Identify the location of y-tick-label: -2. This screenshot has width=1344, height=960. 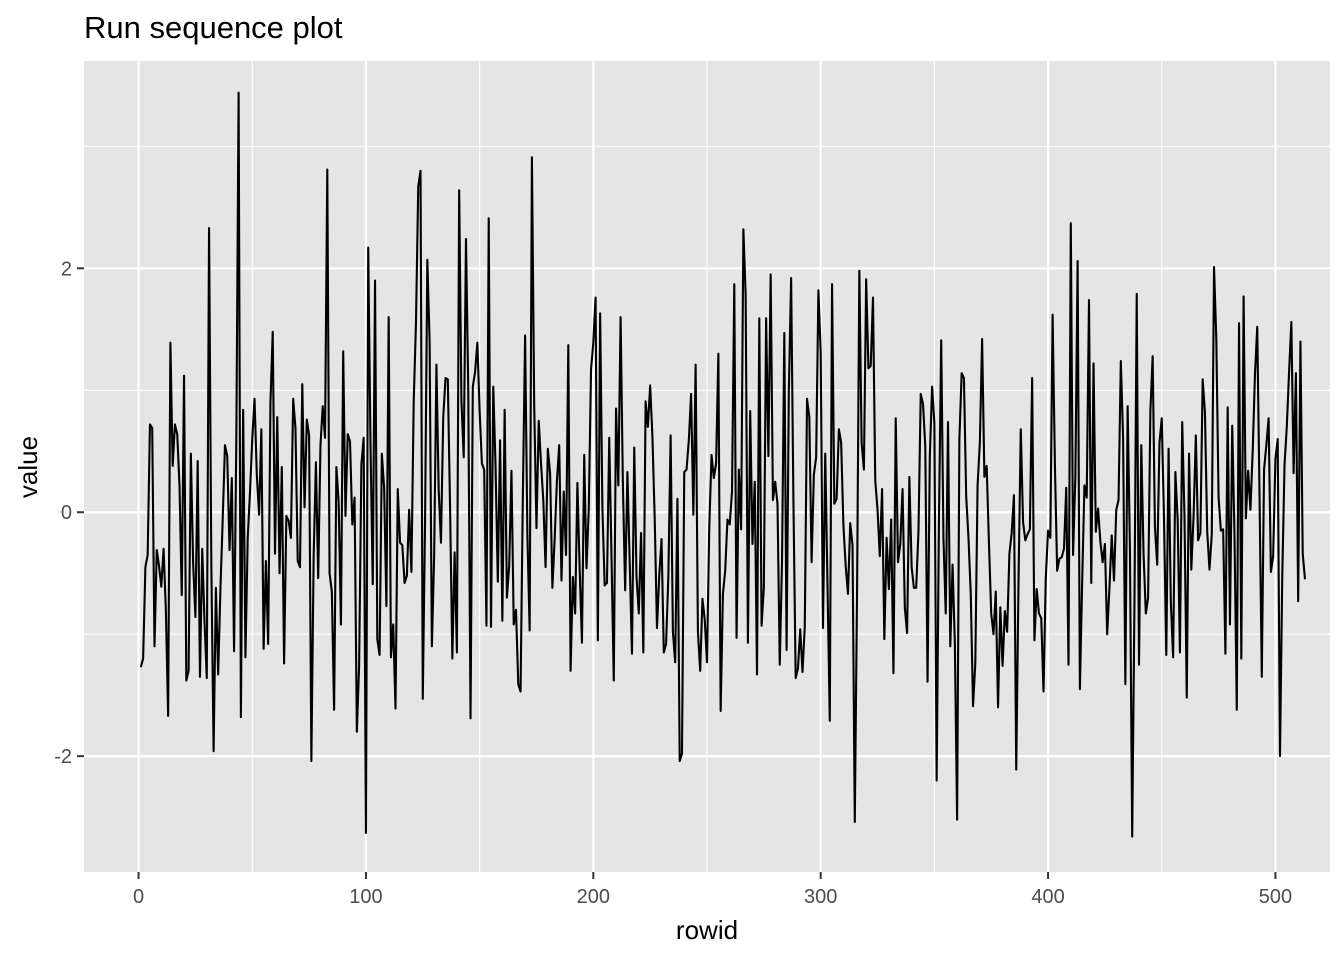
(63, 757).